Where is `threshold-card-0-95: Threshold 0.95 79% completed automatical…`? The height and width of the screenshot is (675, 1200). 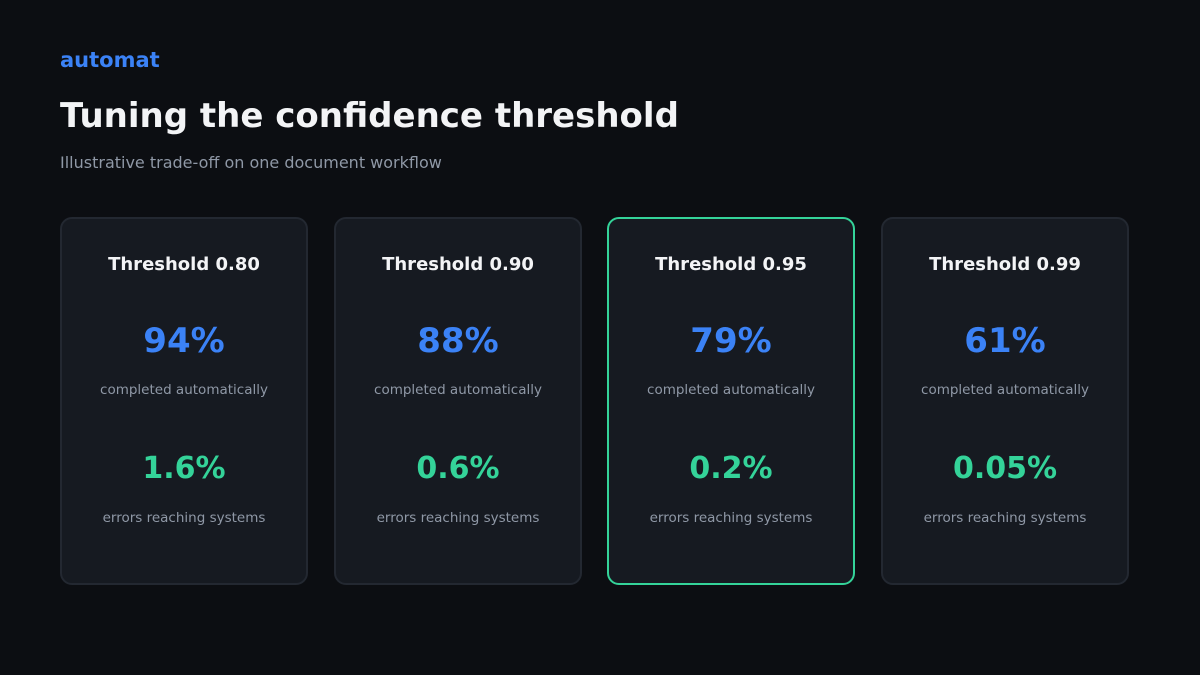 threshold-card-0-95: Threshold 0.95 79% completed automatical… is located at coordinates (731, 401).